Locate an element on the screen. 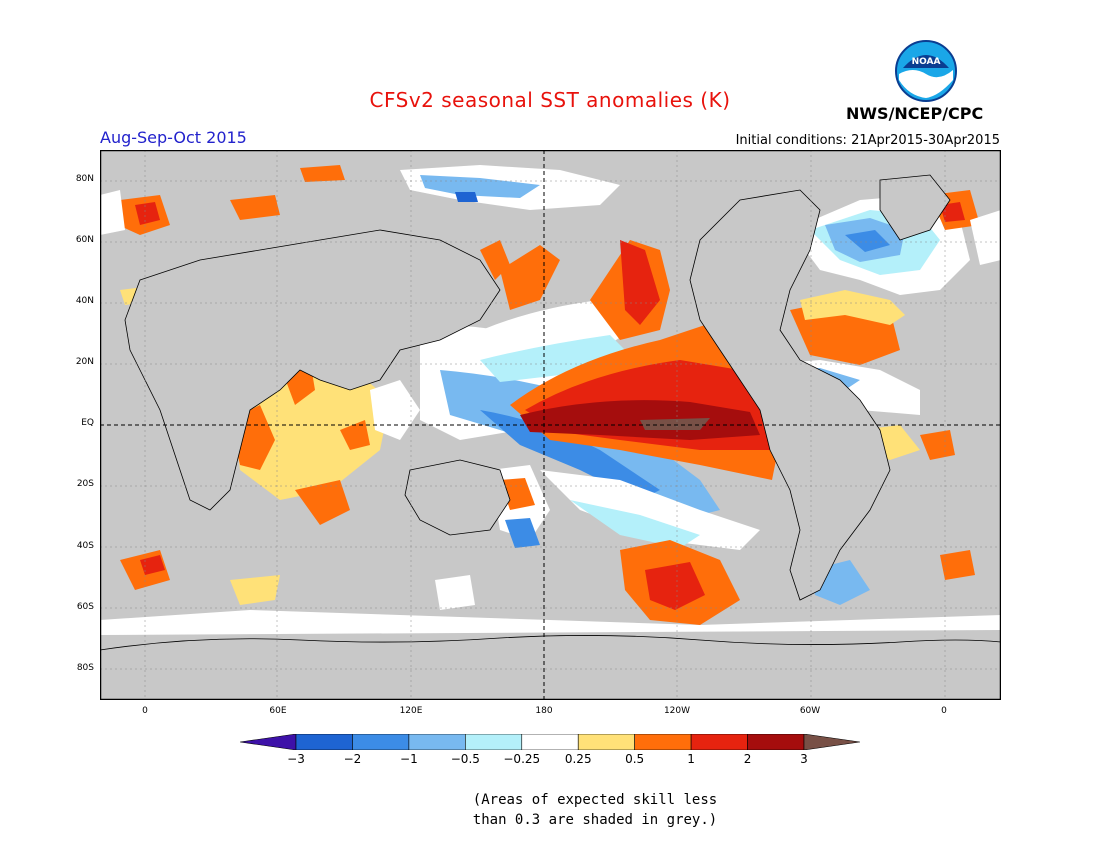 This screenshot has height=850, width=1100. tasman-blue is located at coordinates (522, 533).